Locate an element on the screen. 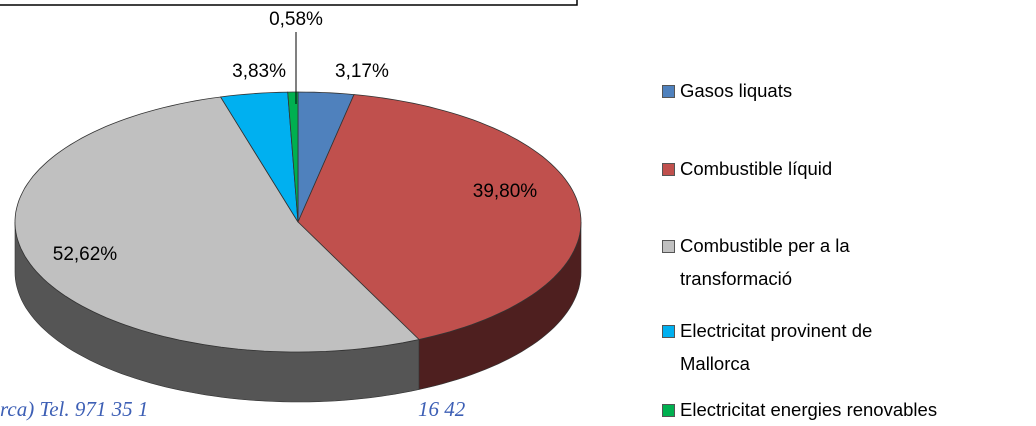 The height and width of the screenshot is (426, 1036). legend-label: Combustible líquid is located at coordinates (756, 168).